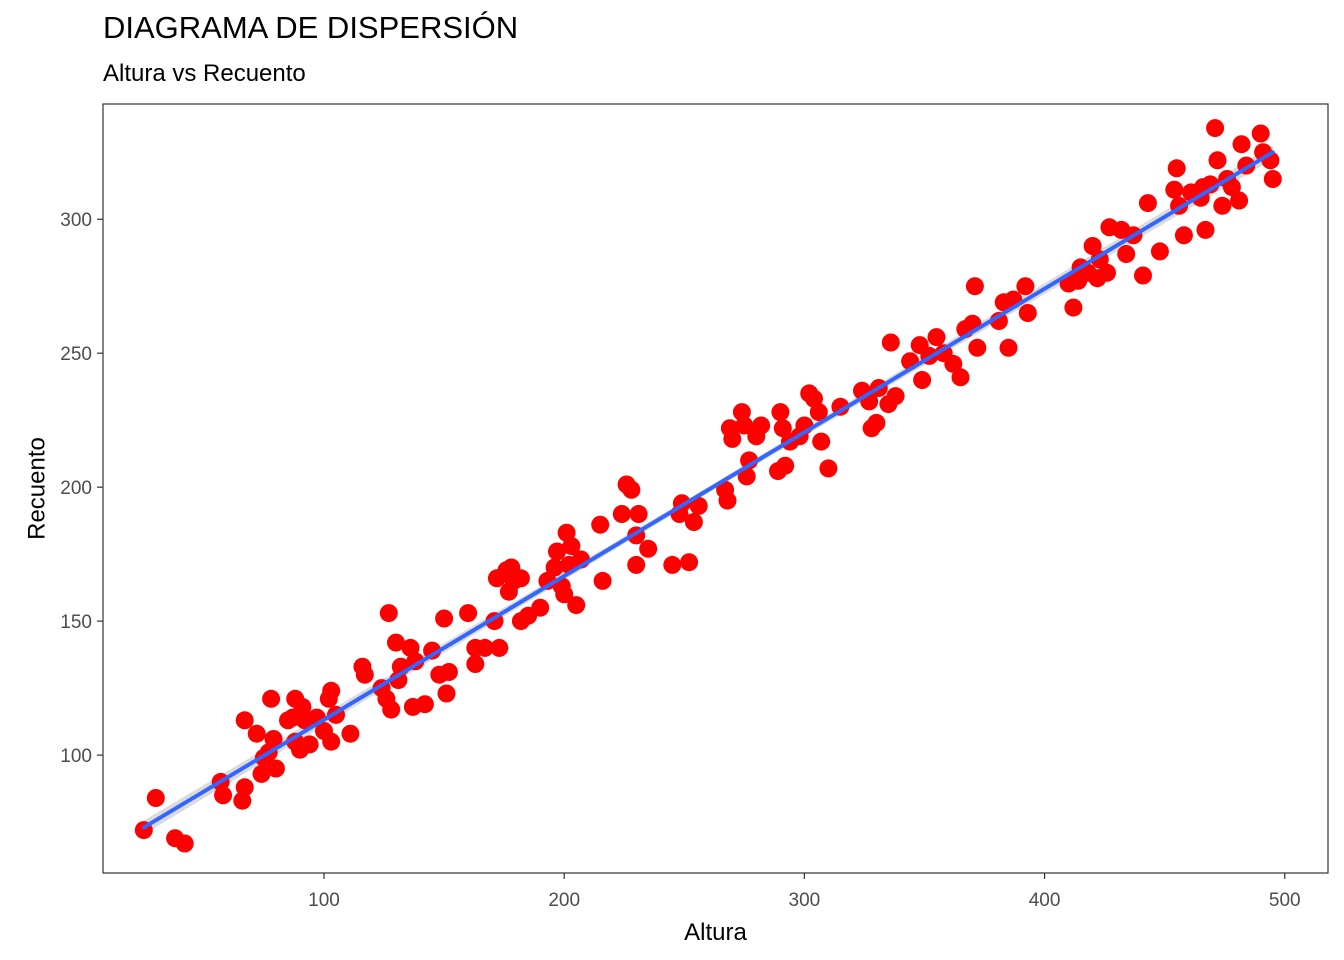  Describe the element at coordinates (564, 900) in the screenshot. I see `x-tick-label: 200` at that location.